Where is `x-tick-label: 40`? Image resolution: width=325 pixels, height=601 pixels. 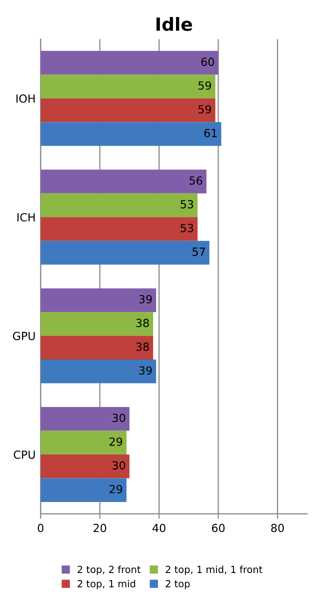 x-tick-label: 40 is located at coordinates (159, 528).